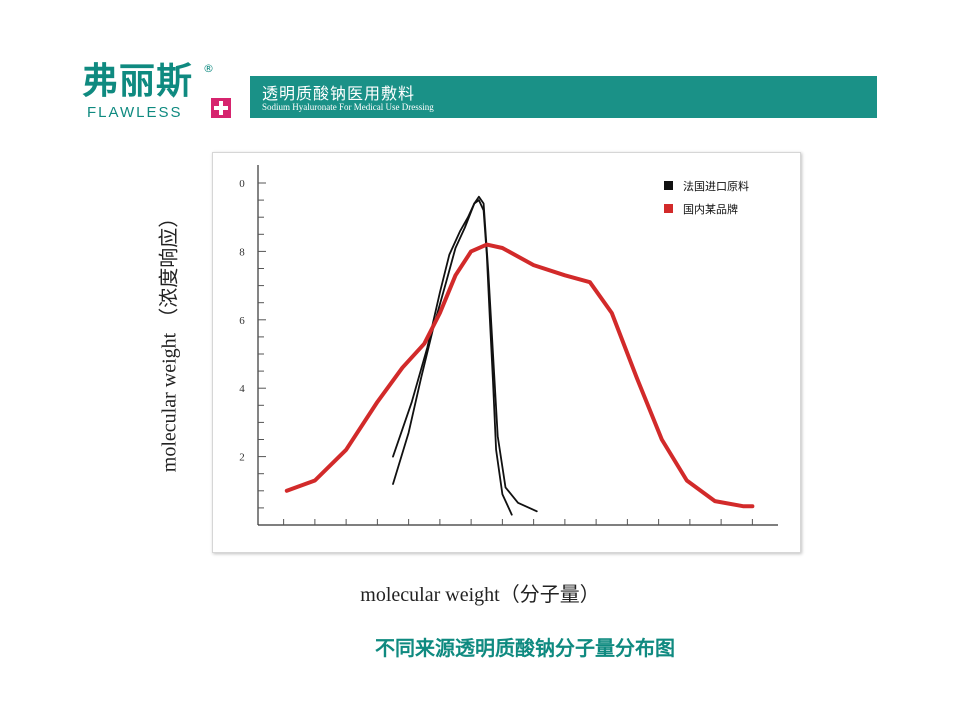  Describe the element at coordinates (525, 648) in the screenshot. I see `figure-caption: 不同来源透明质酸钠分子量分布图` at that location.